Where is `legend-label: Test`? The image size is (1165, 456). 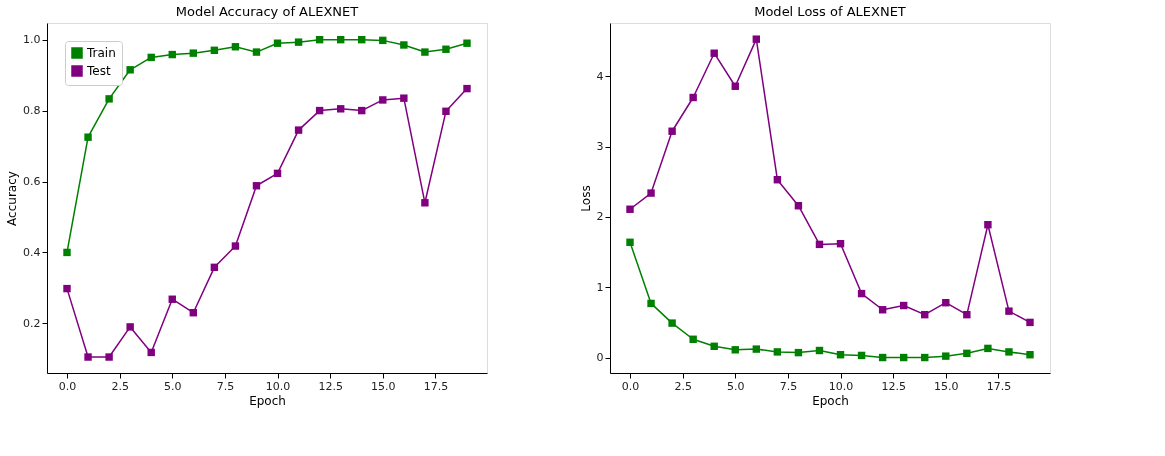 legend-label: Test is located at coordinates (98, 71).